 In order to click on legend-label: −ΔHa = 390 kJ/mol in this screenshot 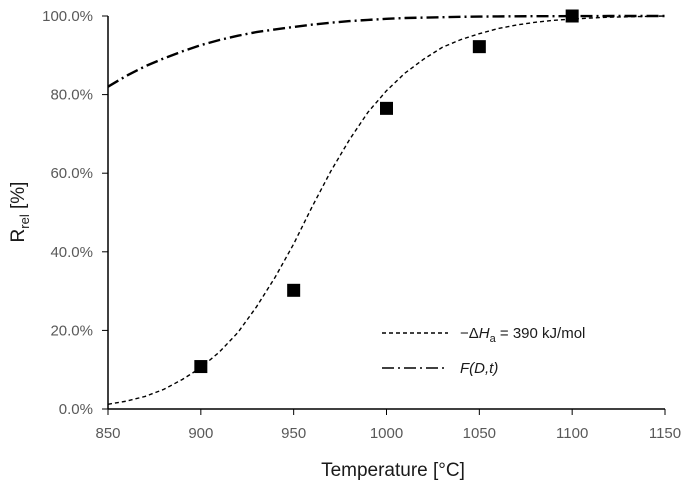, I will do `click(522, 335)`.